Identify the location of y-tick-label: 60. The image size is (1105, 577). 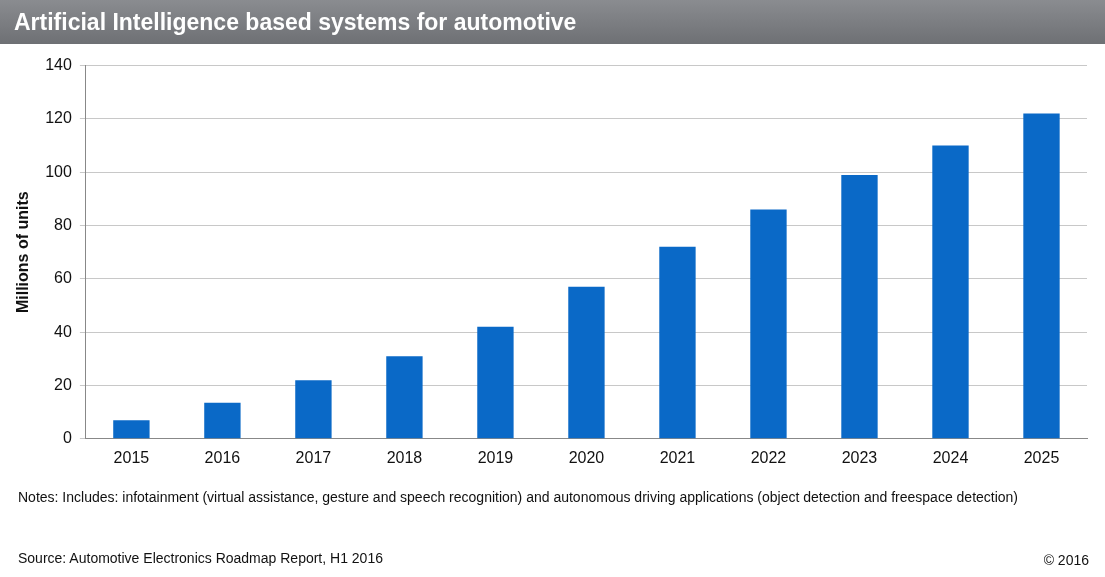
(63, 278).